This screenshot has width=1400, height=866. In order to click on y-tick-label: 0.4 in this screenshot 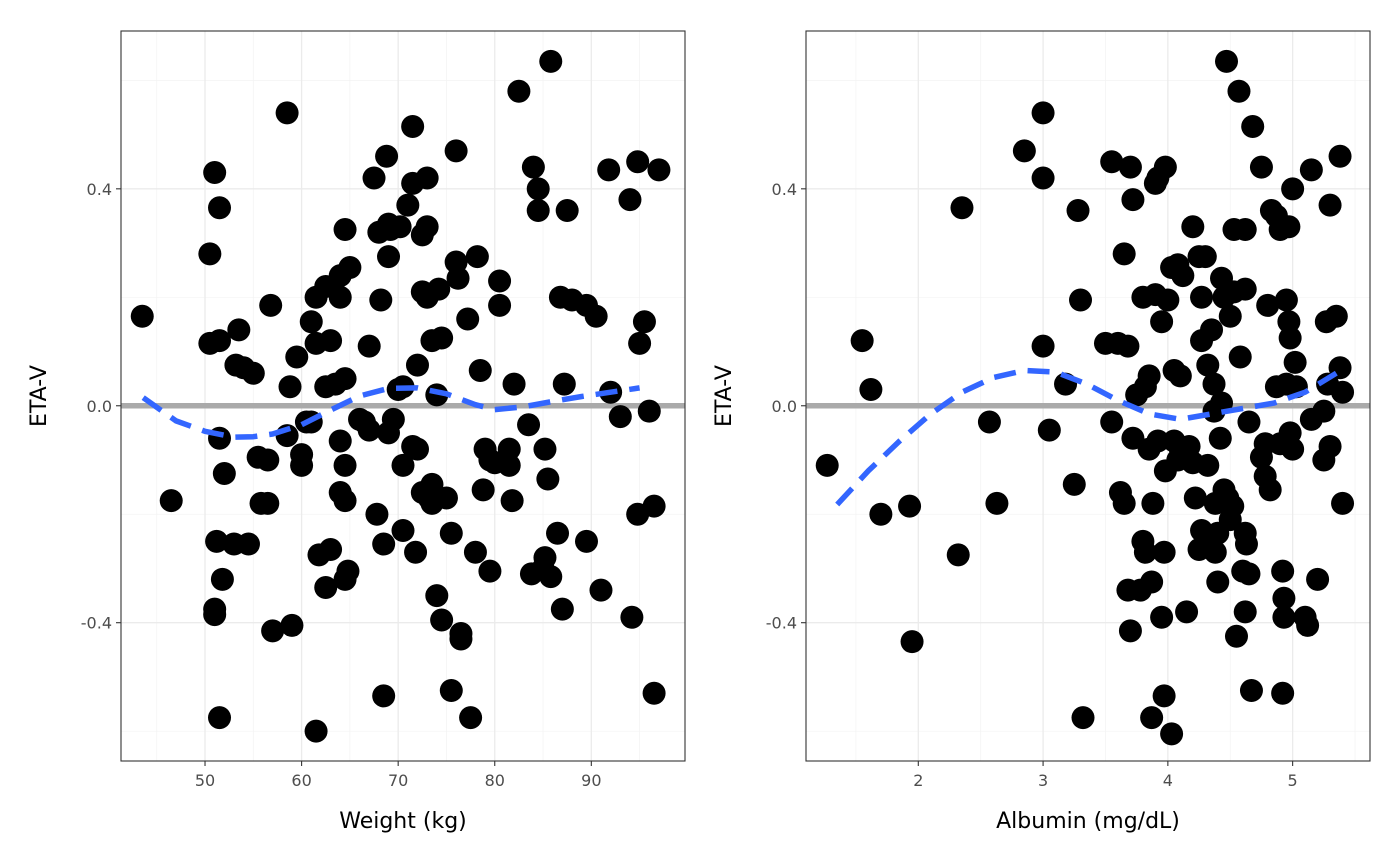, I will do `click(99, 189)`.